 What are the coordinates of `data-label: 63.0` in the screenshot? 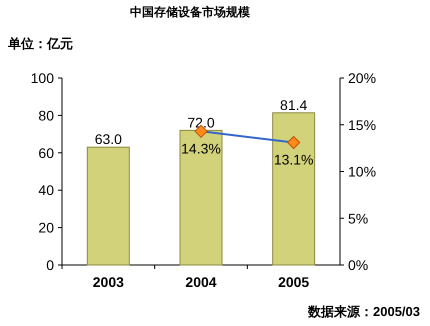 It's located at (108, 139).